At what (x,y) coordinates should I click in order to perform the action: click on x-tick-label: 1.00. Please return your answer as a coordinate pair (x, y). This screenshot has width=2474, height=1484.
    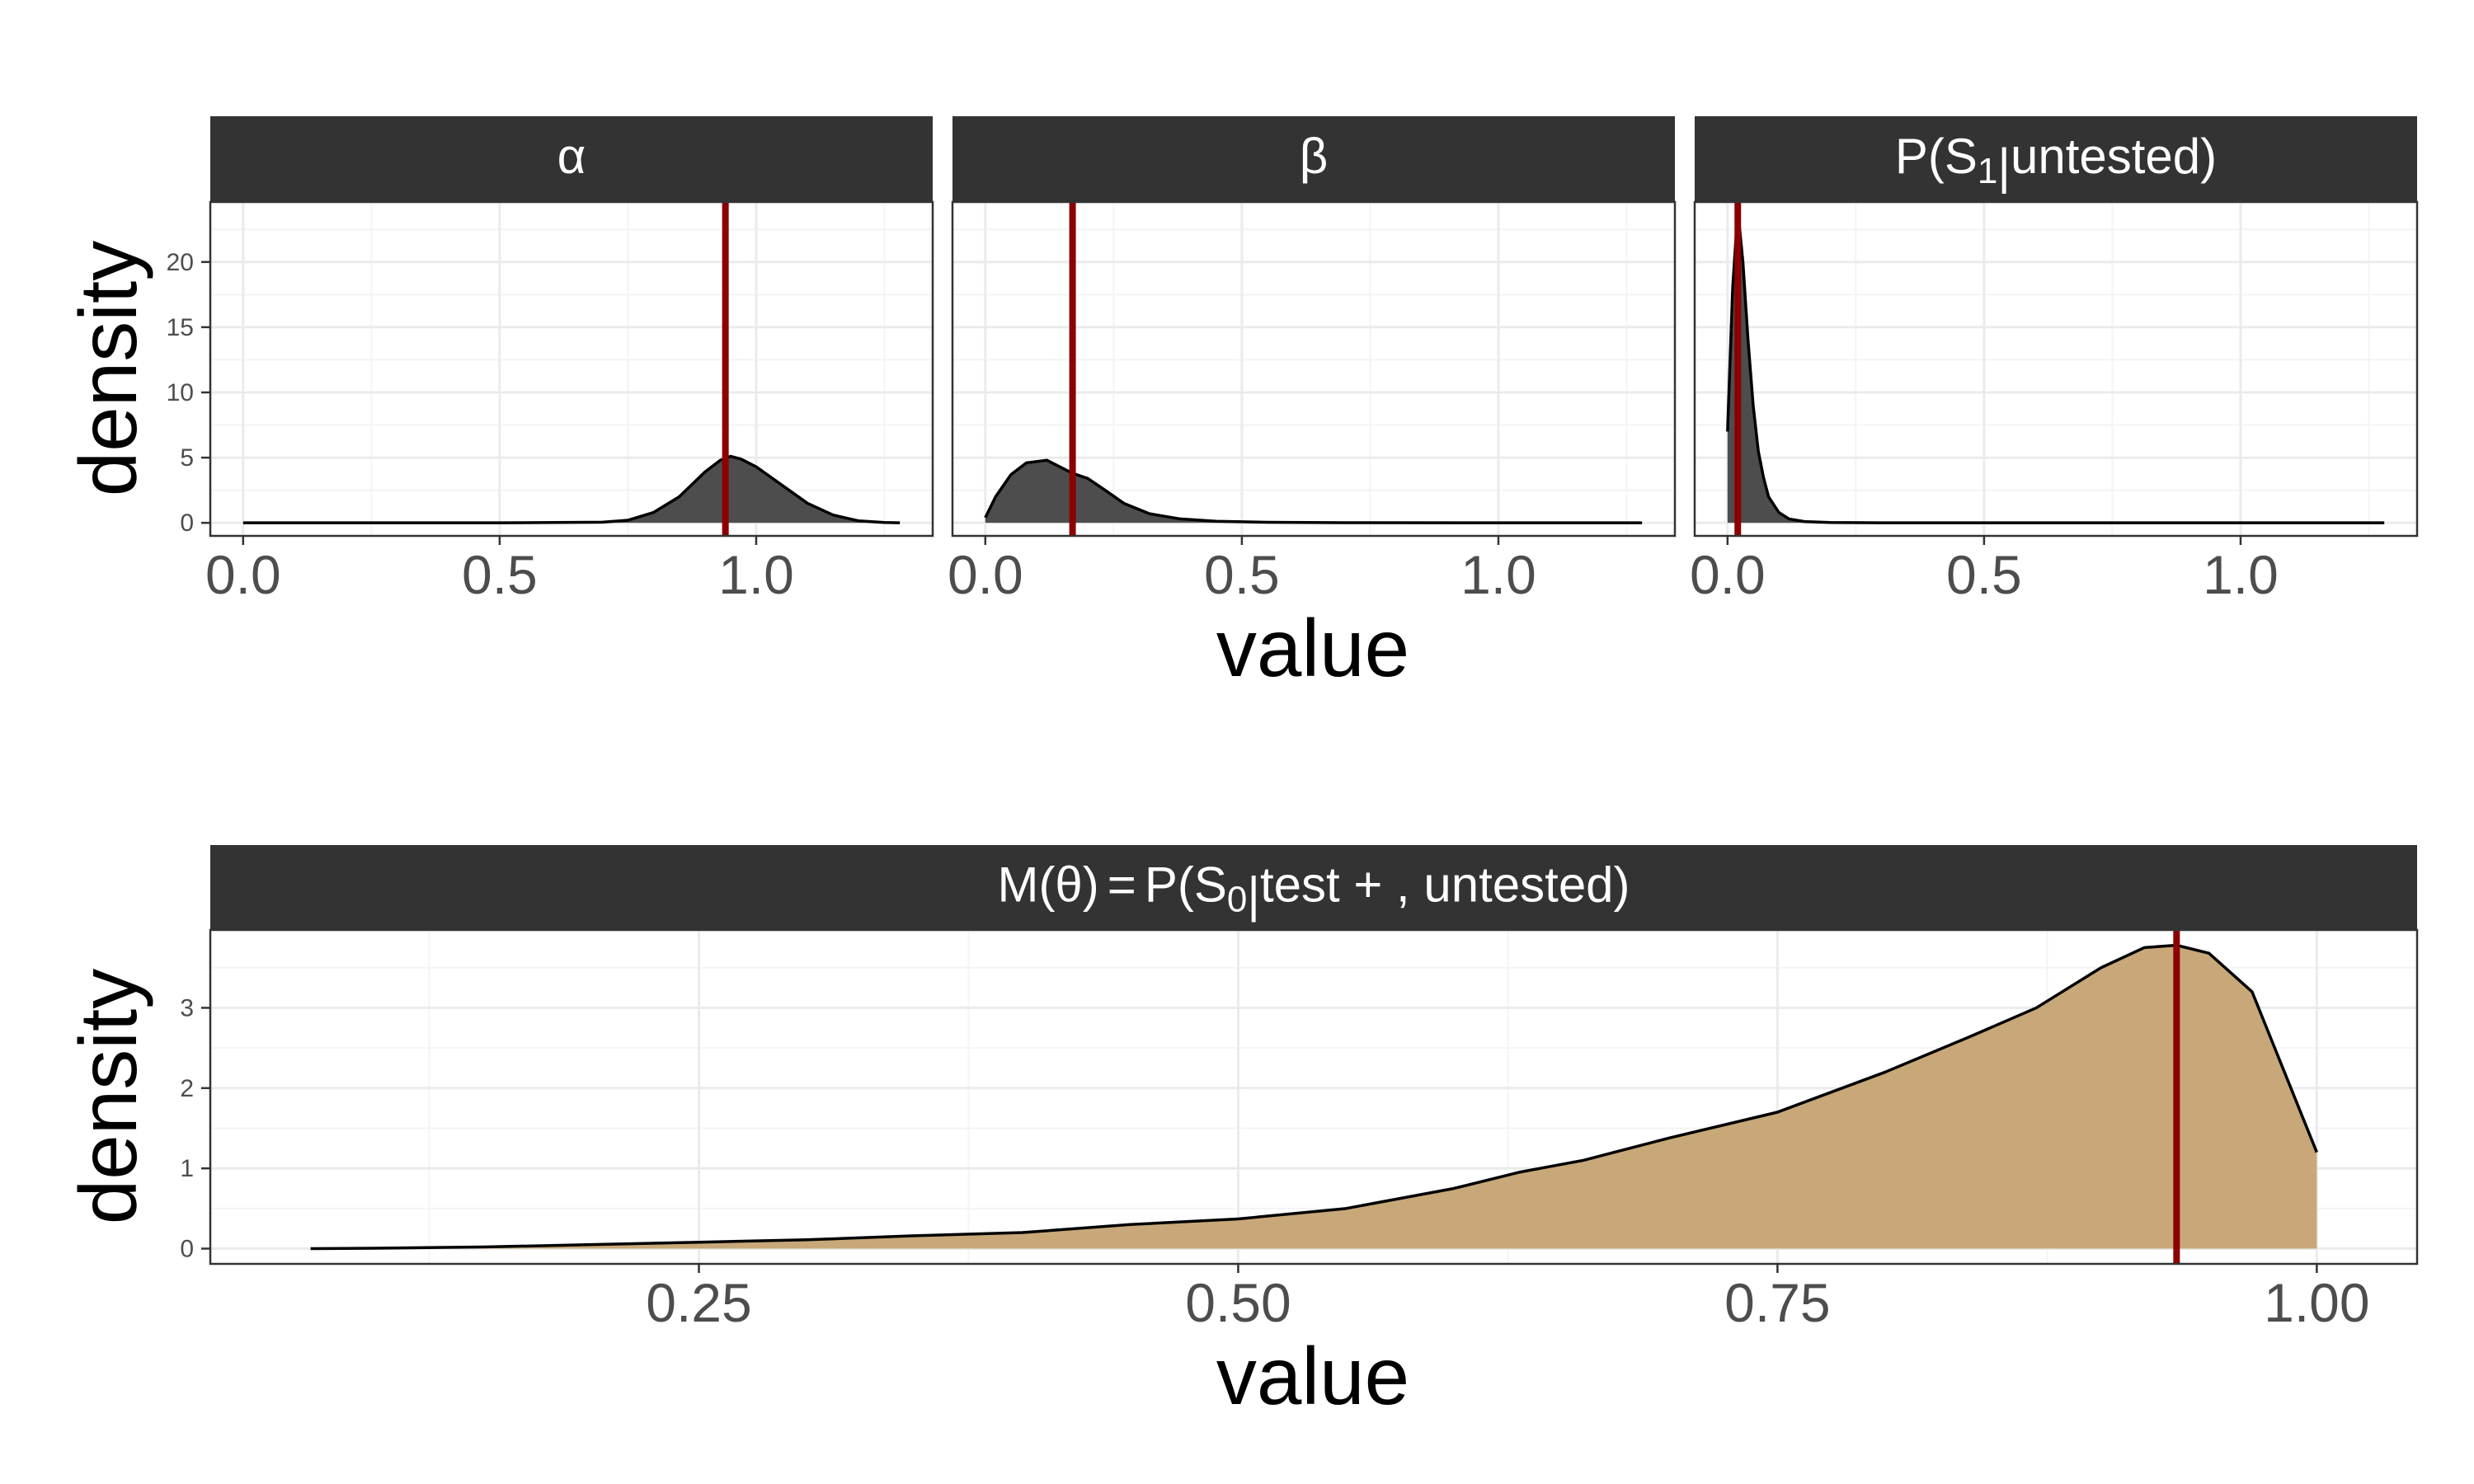
    Looking at the image, I should click on (2316, 1302).